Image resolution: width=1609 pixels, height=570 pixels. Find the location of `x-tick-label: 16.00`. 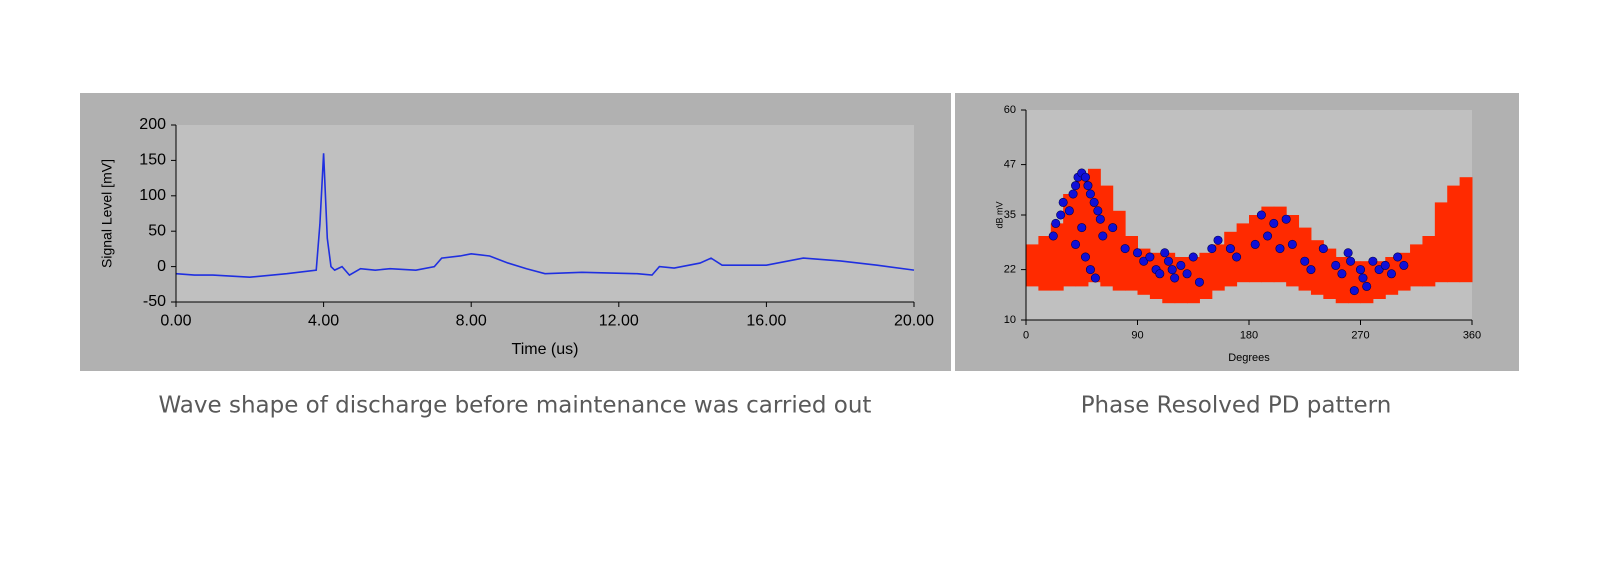

x-tick-label: 16.00 is located at coordinates (766, 320).